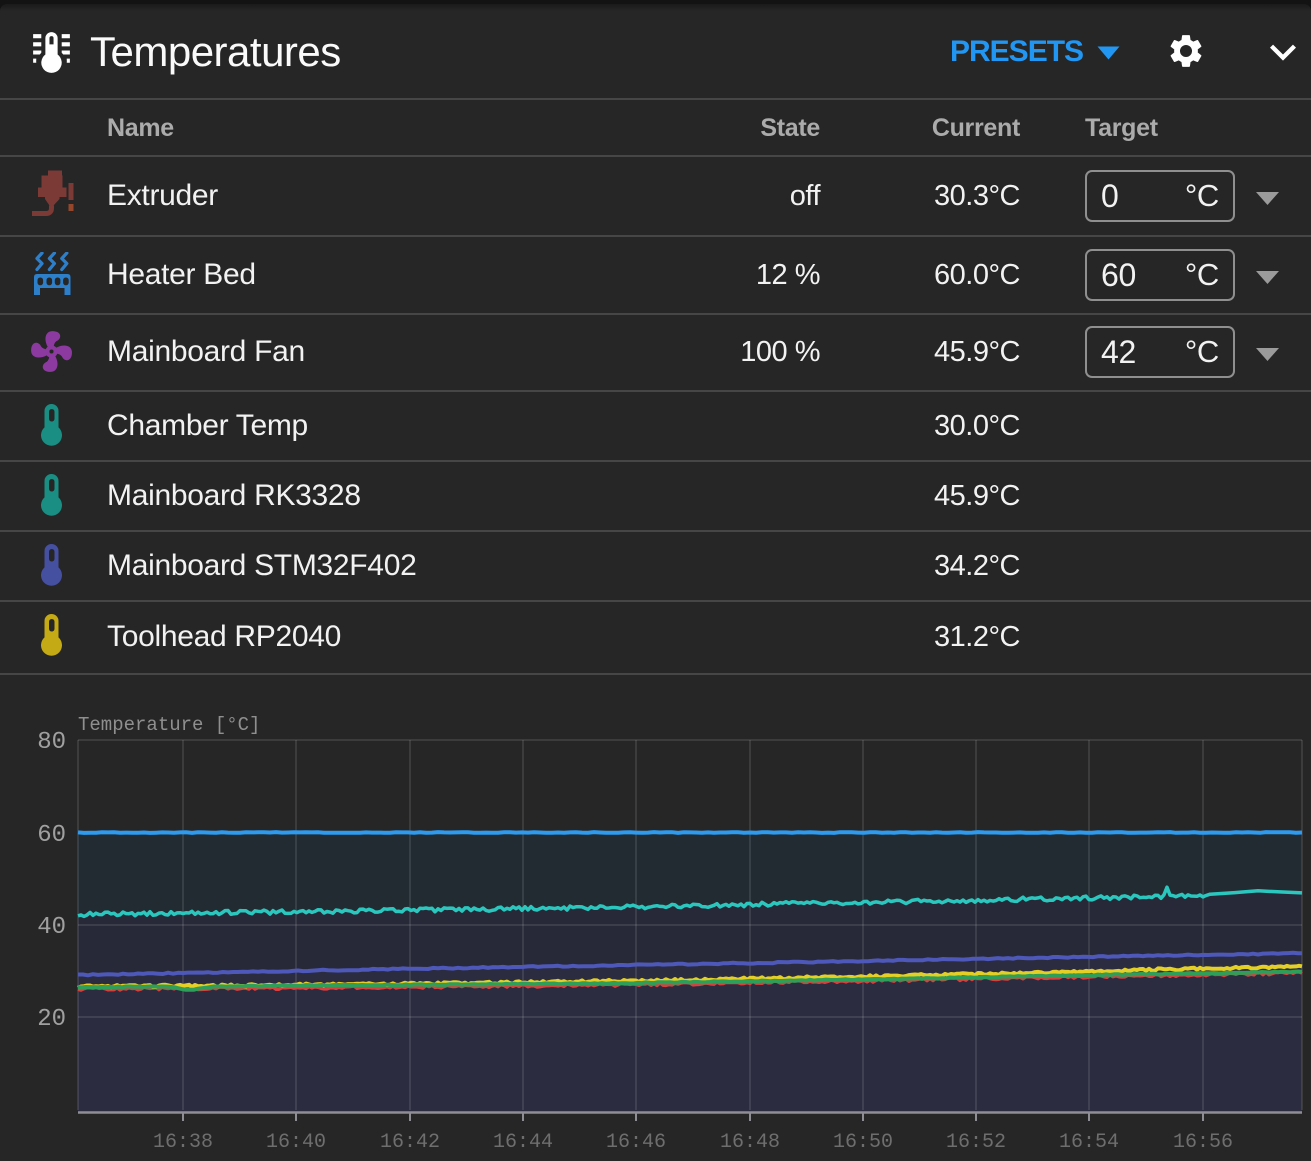  Describe the element at coordinates (51, 835) in the screenshot. I see `svg-text: 60` at that location.